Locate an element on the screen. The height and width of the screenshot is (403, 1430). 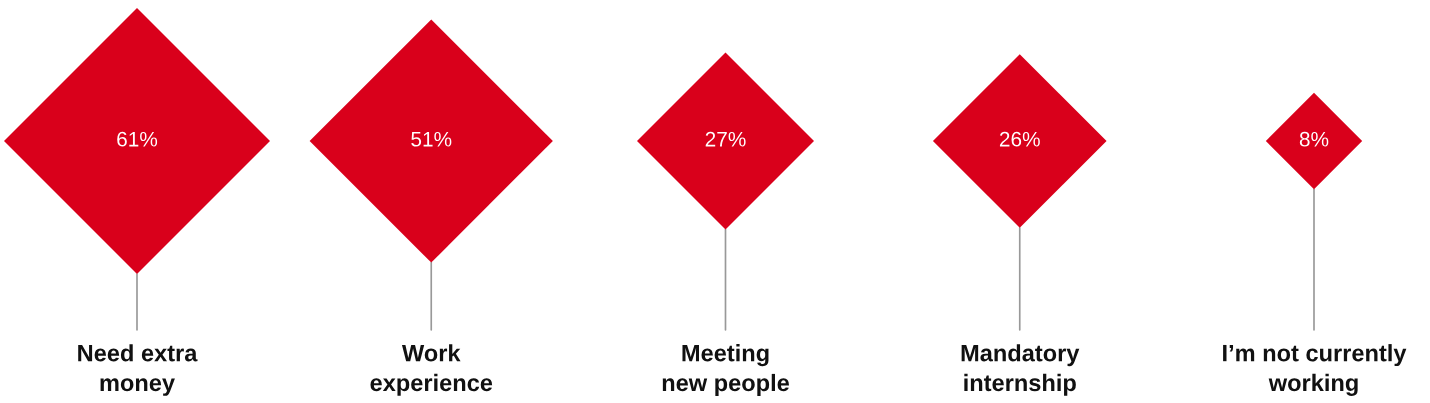
category-label: Meeting new people is located at coordinates (725, 370).